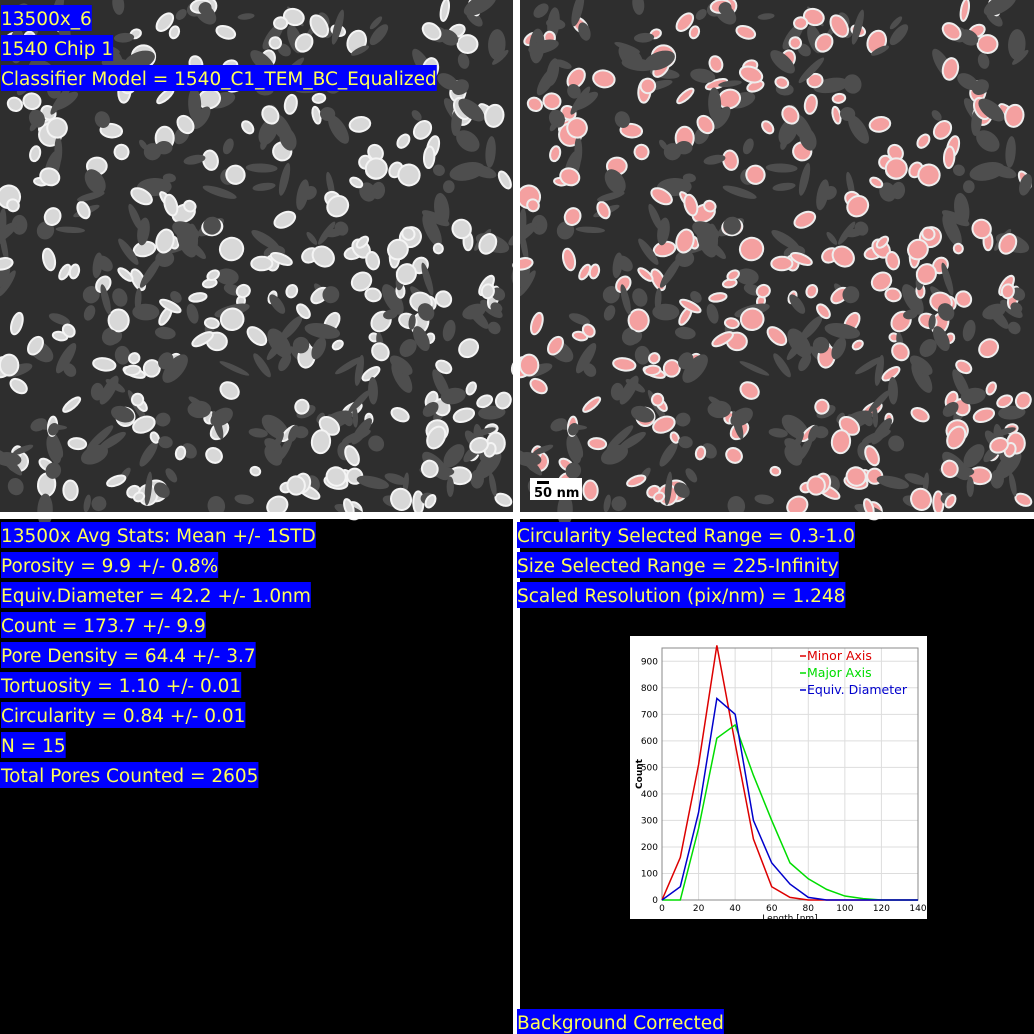 This screenshot has width=1034, height=1034. I want to click on label: Tortuosity = 1.10 +/- 0.01, so click(120, 686).